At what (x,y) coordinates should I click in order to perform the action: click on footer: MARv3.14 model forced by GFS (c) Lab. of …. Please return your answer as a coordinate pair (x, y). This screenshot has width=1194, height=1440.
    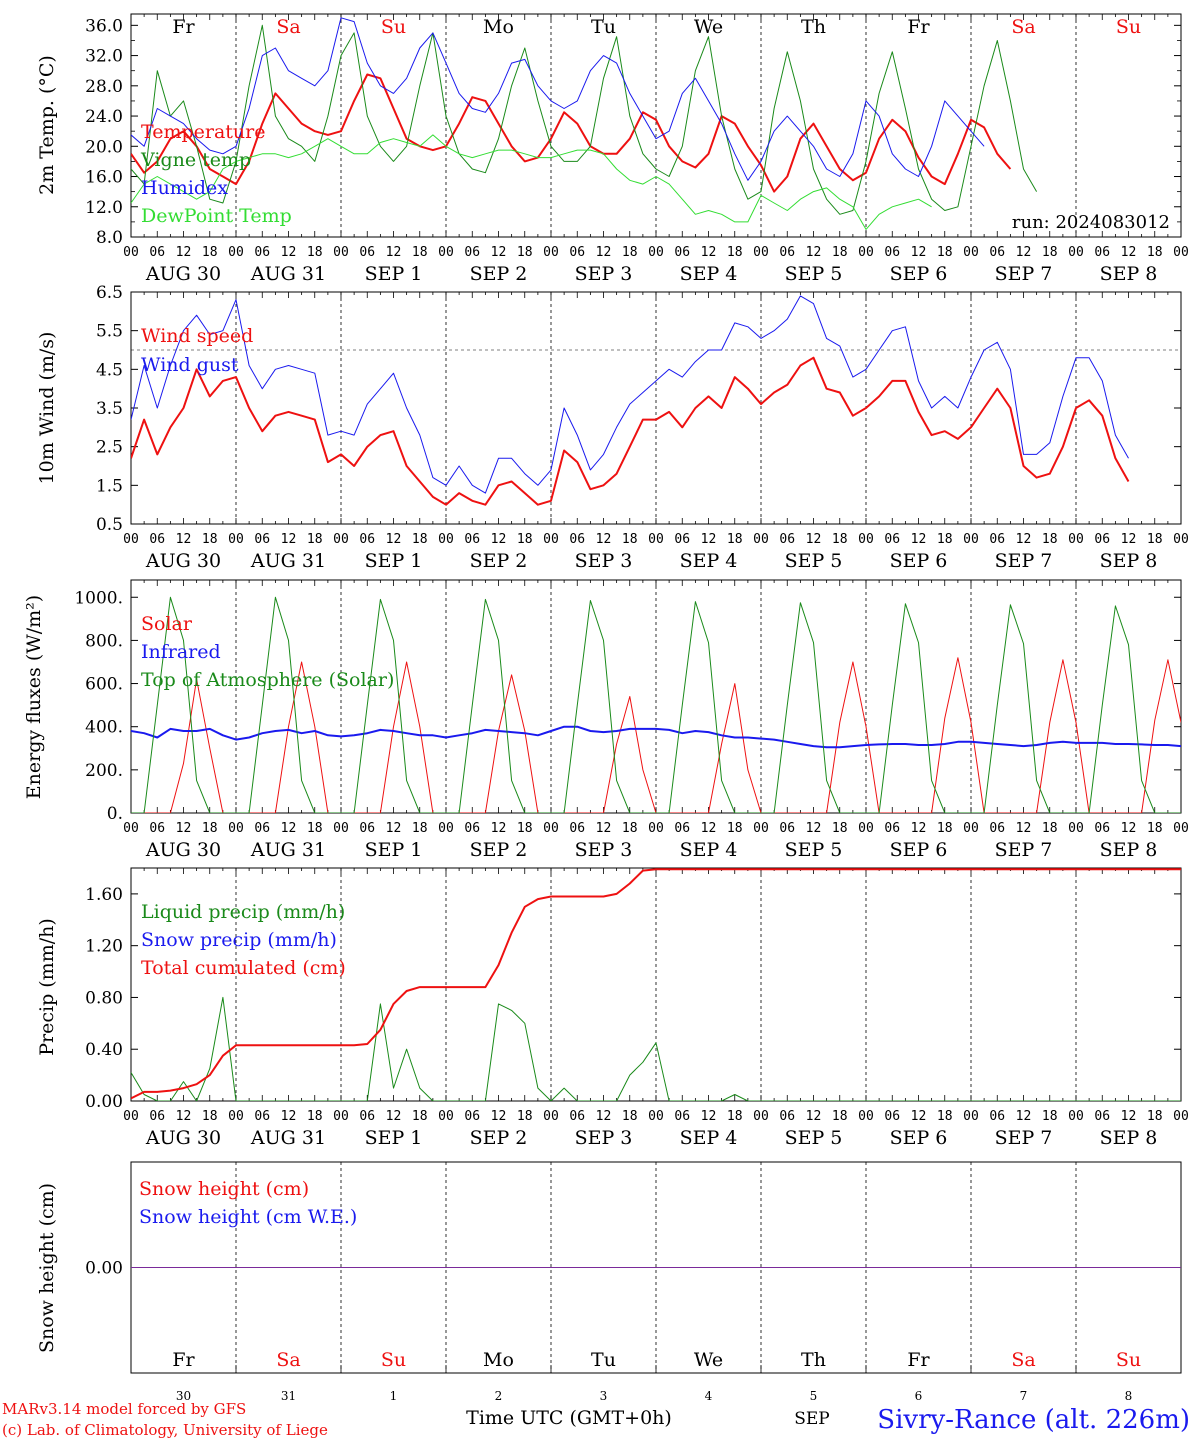
    Looking at the image, I should click on (596, 1419).